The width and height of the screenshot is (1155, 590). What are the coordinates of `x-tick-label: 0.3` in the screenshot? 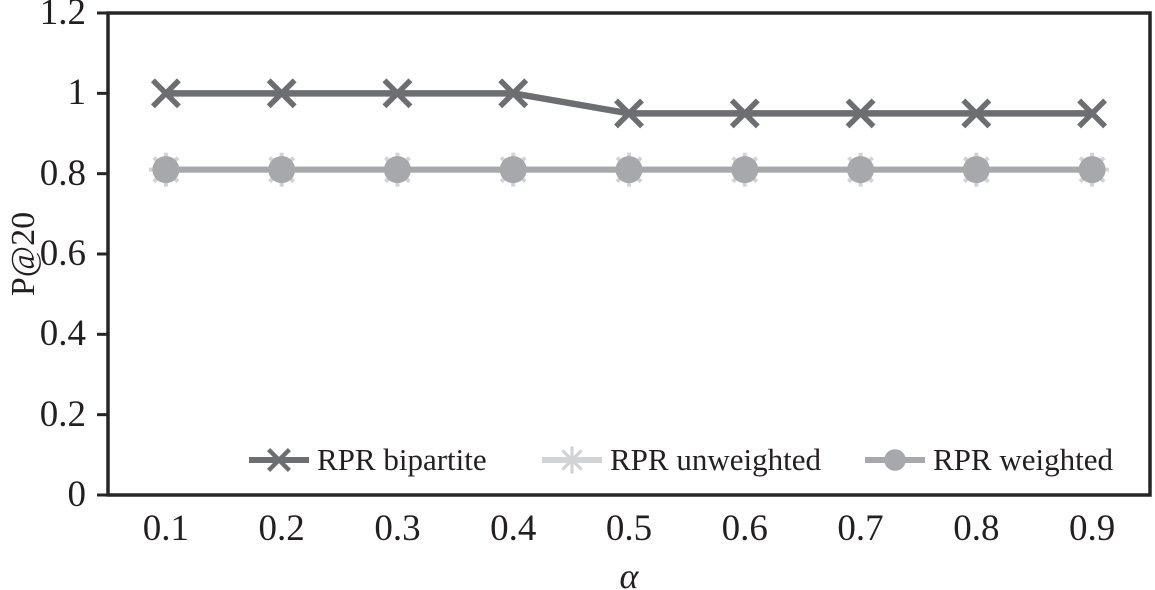 It's located at (397, 528).